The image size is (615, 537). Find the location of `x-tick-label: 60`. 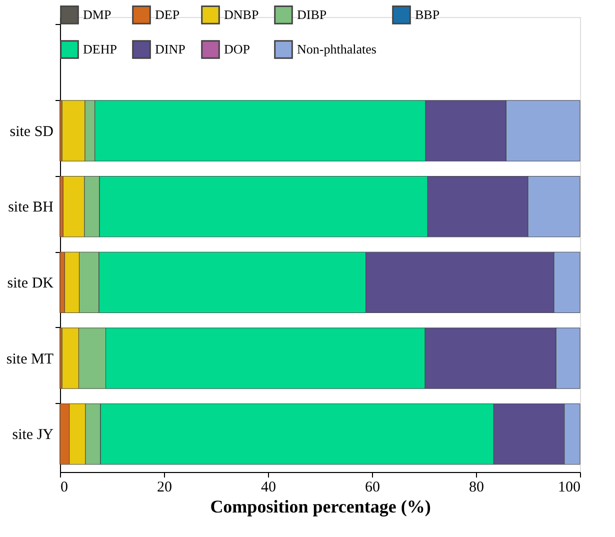

x-tick-label: 60 is located at coordinates (372, 488).